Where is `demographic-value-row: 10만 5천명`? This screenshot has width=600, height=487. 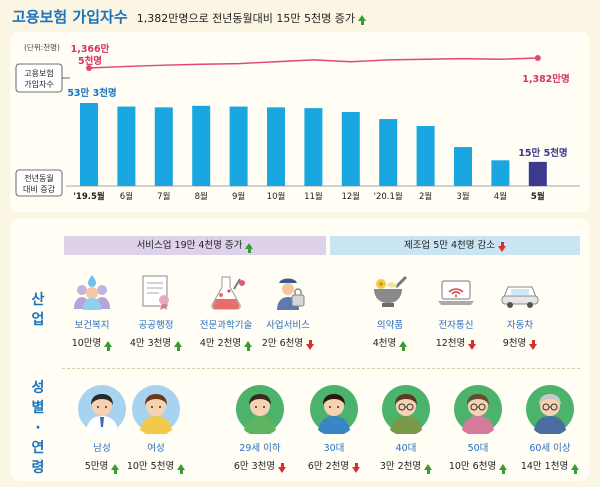
demographic-value-row: 10만 5천명 is located at coordinates (156, 466).